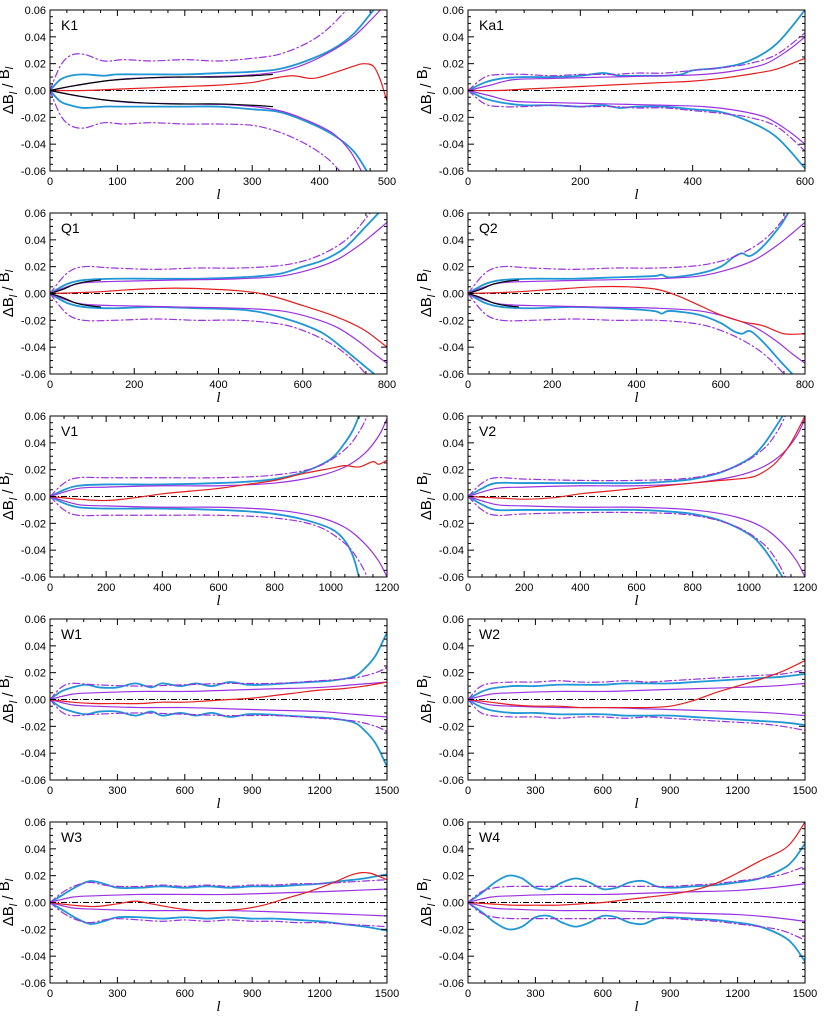 This screenshot has width=830, height=1022. What do you see at coordinates (69, 431) in the screenshot?
I see `panel-title: V1` at bounding box center [69, 431].